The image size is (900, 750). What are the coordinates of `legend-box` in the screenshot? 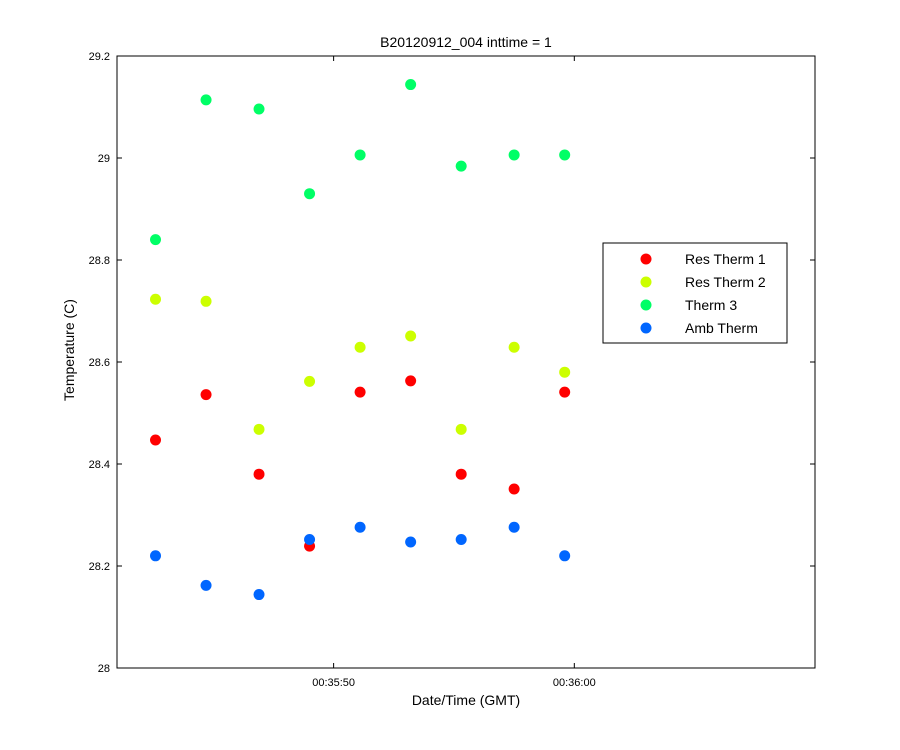 It's located at (695, 293).